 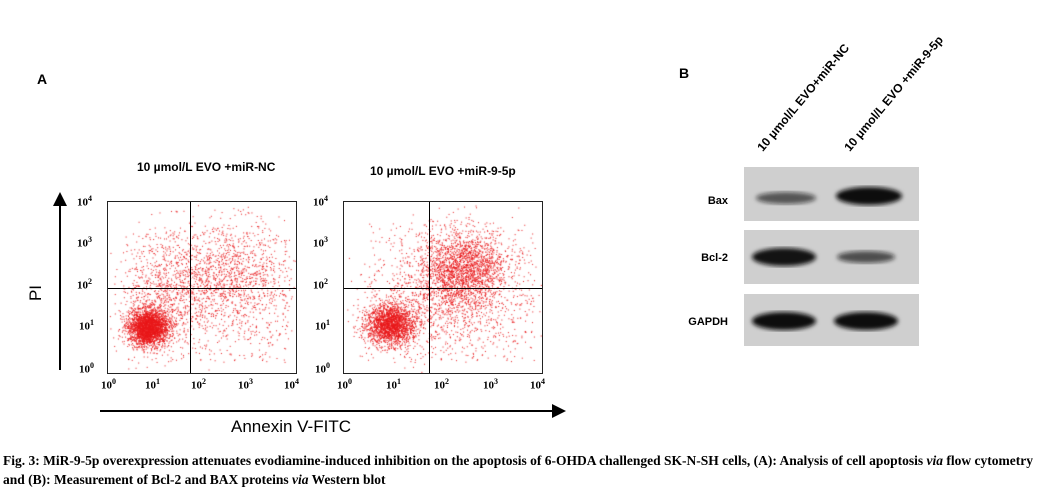 What do you see at coordinates (825, 321) in the screenshot?
I see `blot-bands-gapdh` at bounding box center [825, 321].